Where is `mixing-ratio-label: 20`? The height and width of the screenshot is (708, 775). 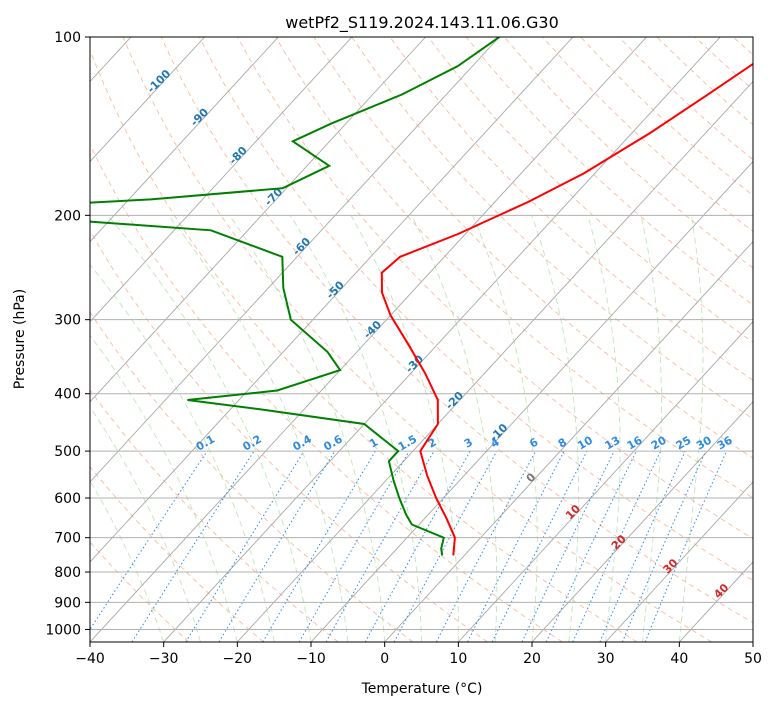 mixing-ratio-label: 20 is located at coordinates (659, 442).